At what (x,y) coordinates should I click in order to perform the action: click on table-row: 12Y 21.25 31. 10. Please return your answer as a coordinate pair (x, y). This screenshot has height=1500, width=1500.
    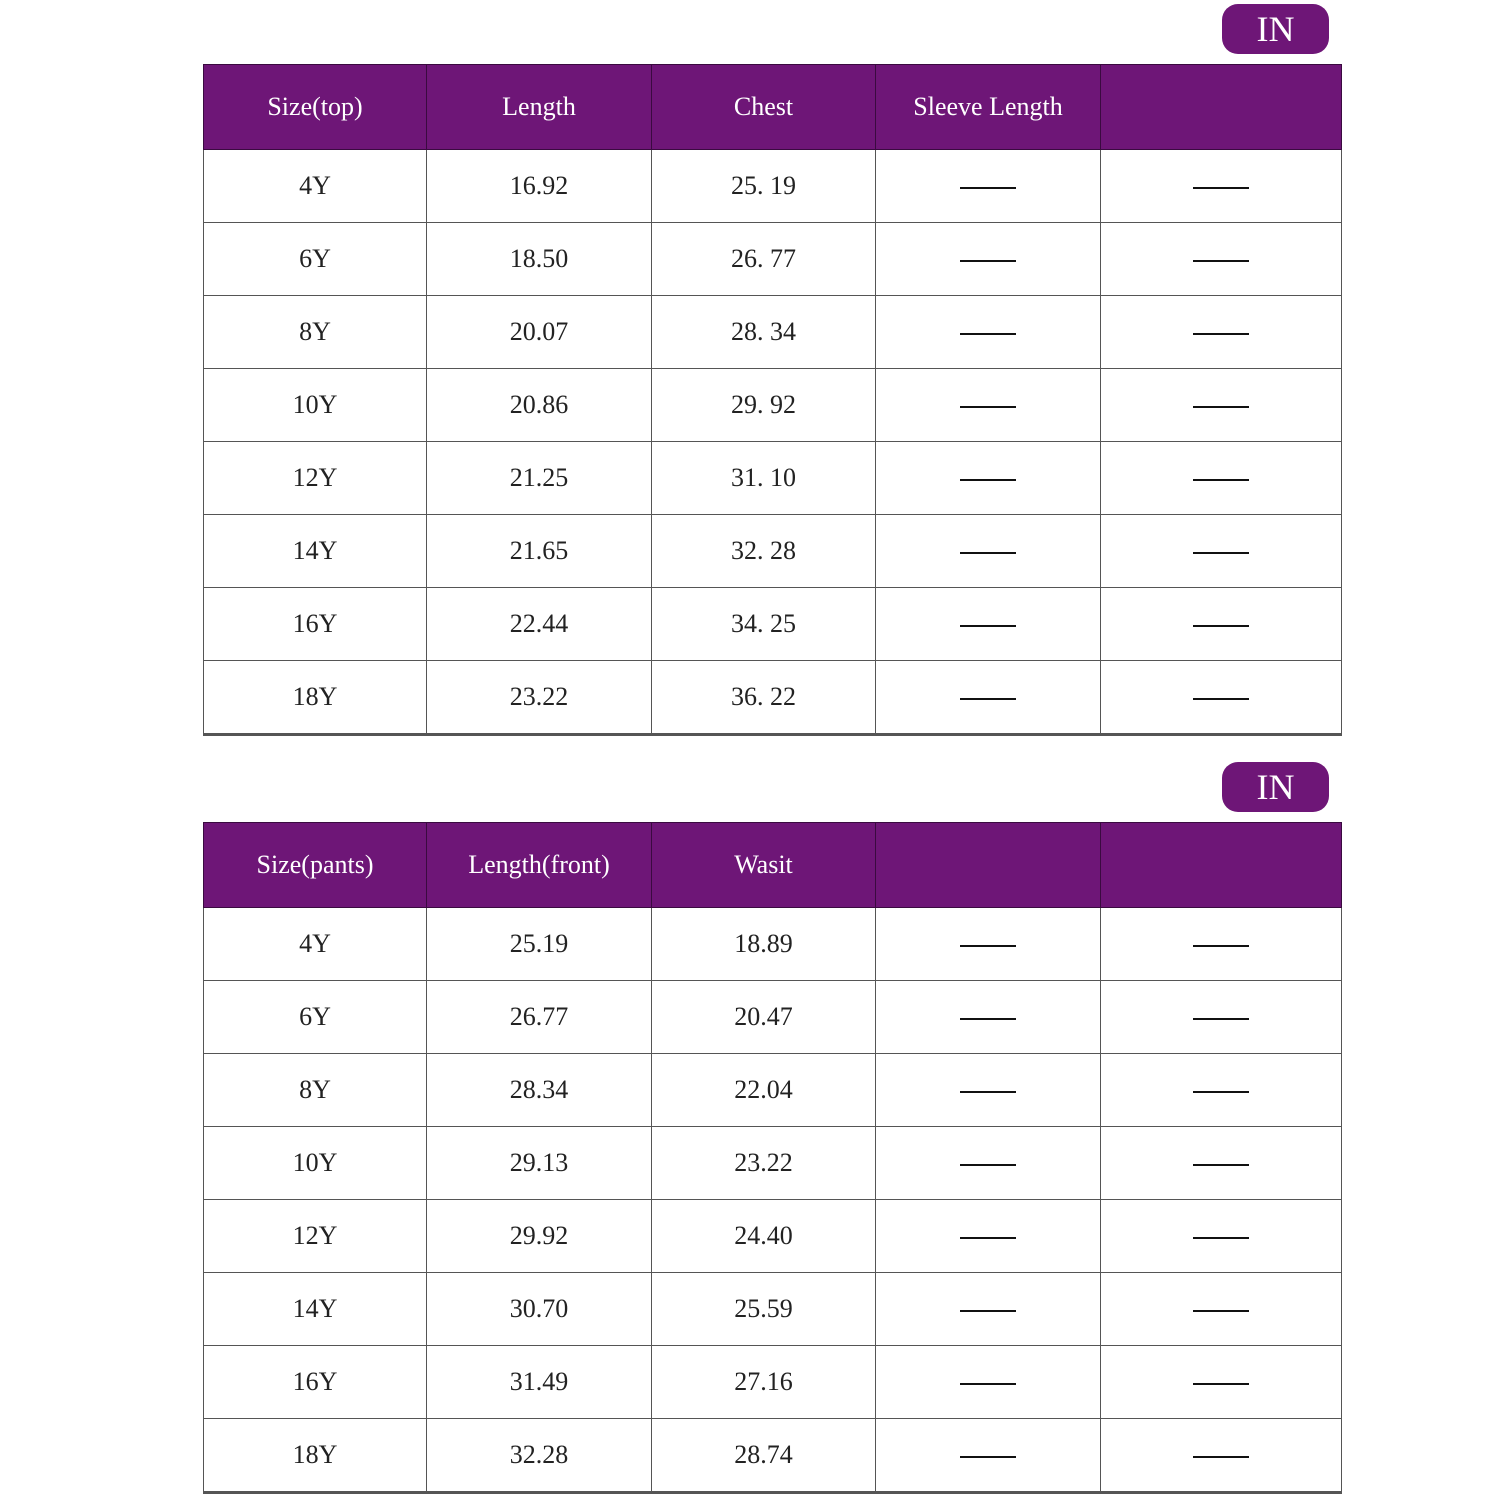
    Looking at the image, I should click on (772, 478).